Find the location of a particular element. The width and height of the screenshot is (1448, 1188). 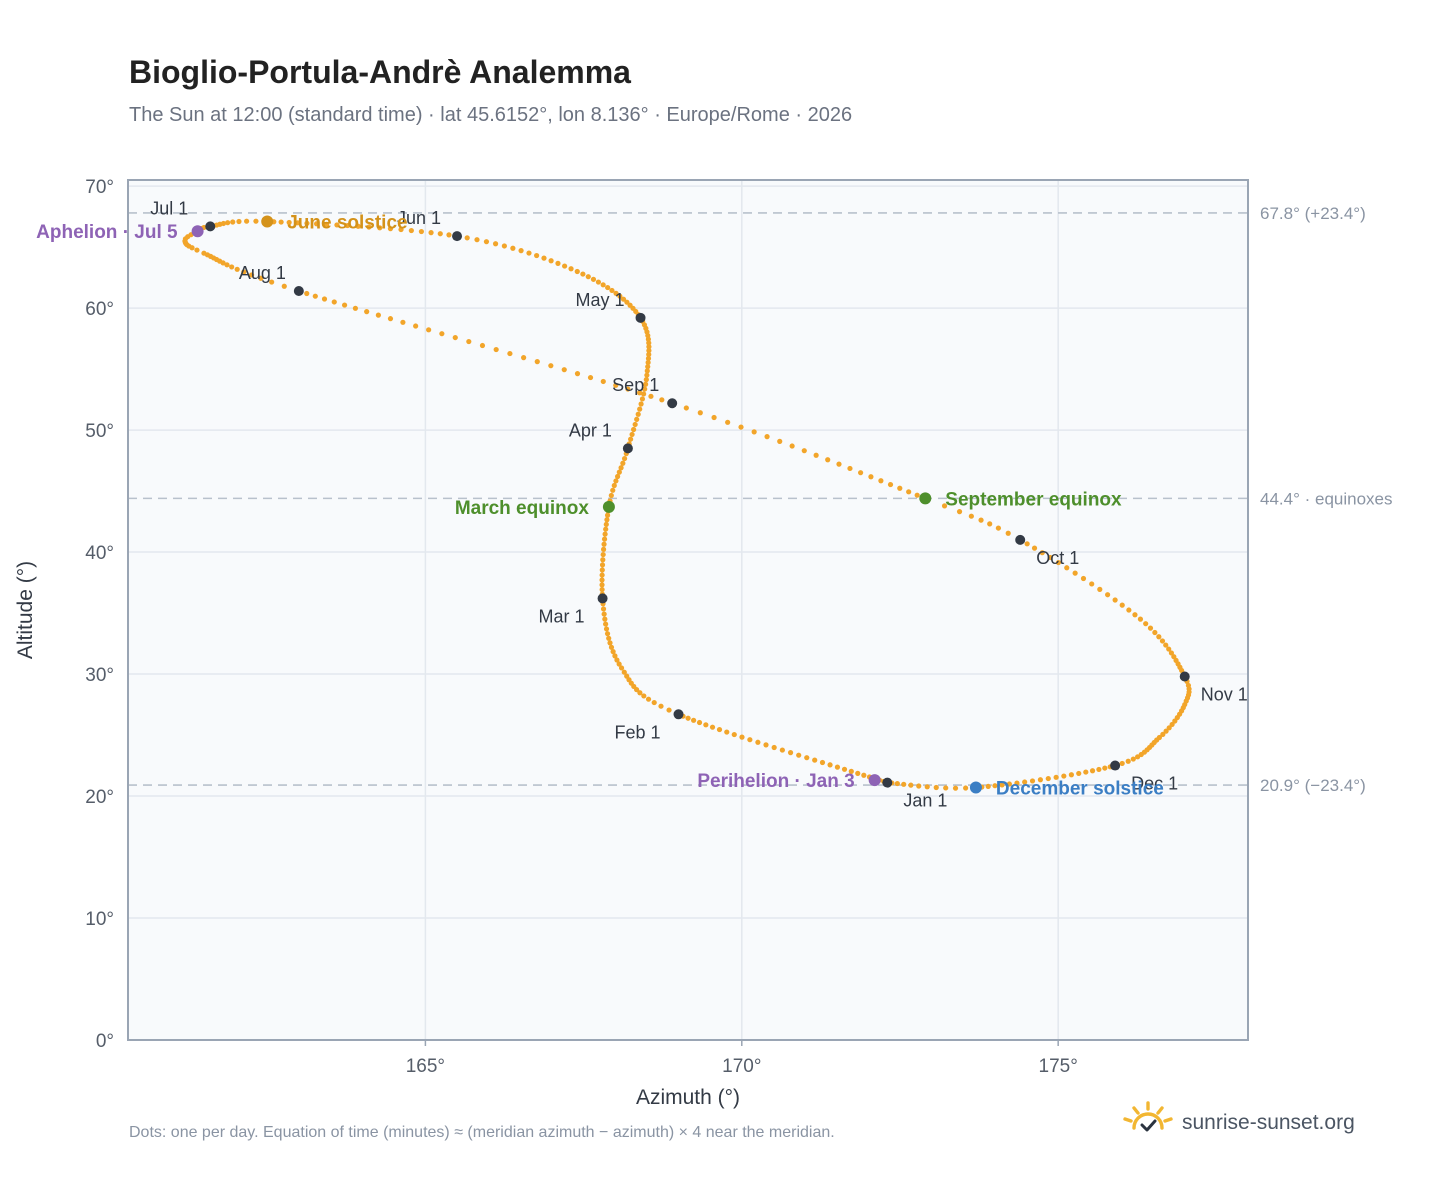

y-tick-label: 40° is located at coordinates (99, 553).